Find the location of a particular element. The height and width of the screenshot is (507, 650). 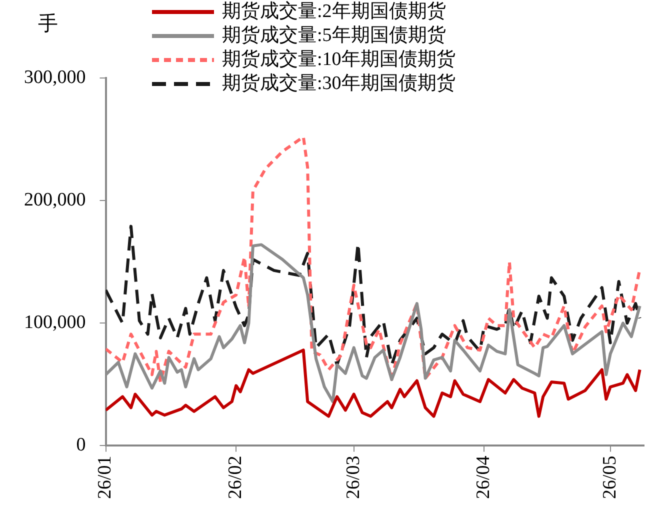

x-tick-label: 26/05 is located at coordinates (609, 477).